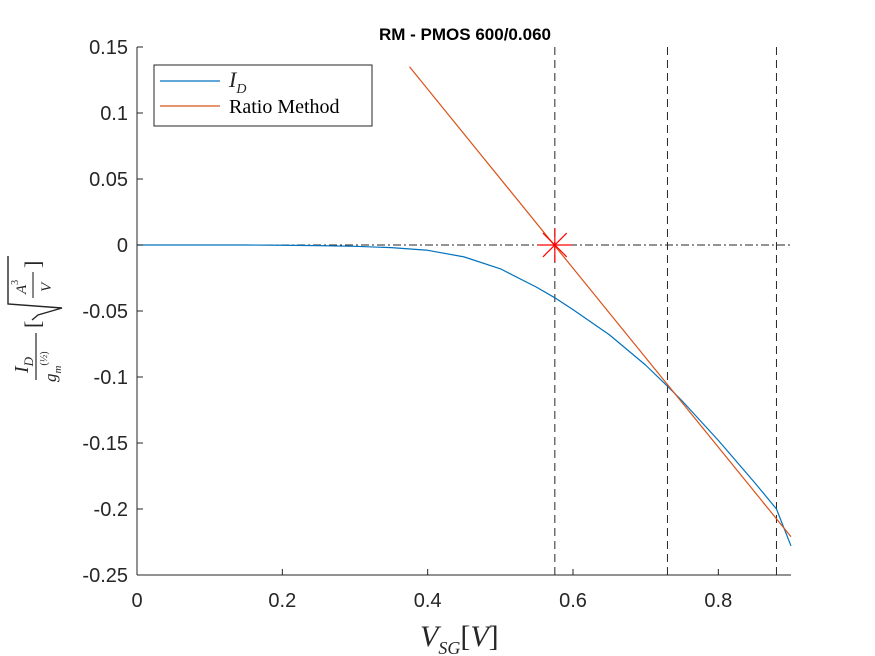 This screenshot has width=875, height=656. I want to click on y-tick-label: -0.15, so click(105, 444).